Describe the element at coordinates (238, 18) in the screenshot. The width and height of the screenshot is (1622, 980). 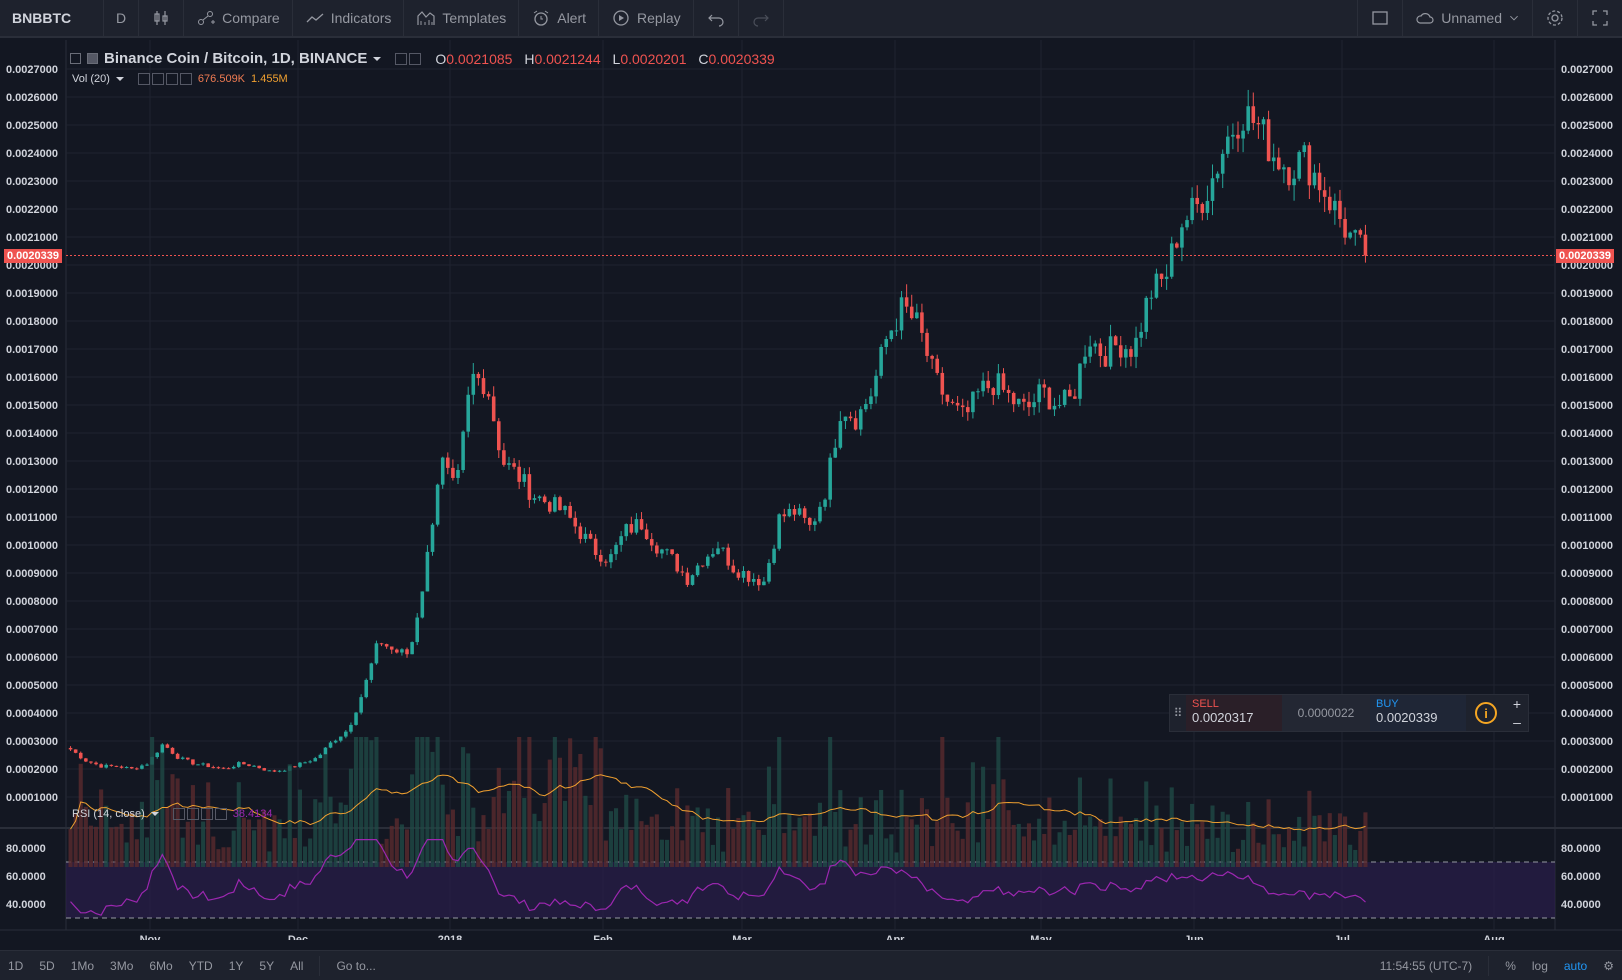
I see `compare-button: Compare` at that location.